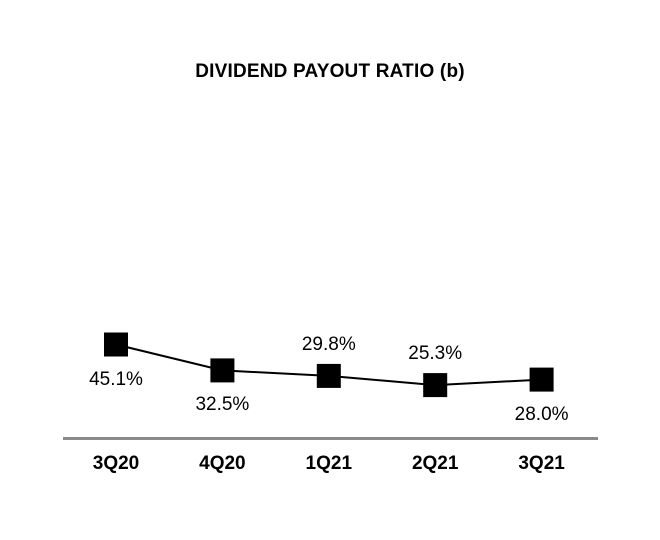  I want to click on x-axis-label-3Q20: 3Q20, so click(116, 463).